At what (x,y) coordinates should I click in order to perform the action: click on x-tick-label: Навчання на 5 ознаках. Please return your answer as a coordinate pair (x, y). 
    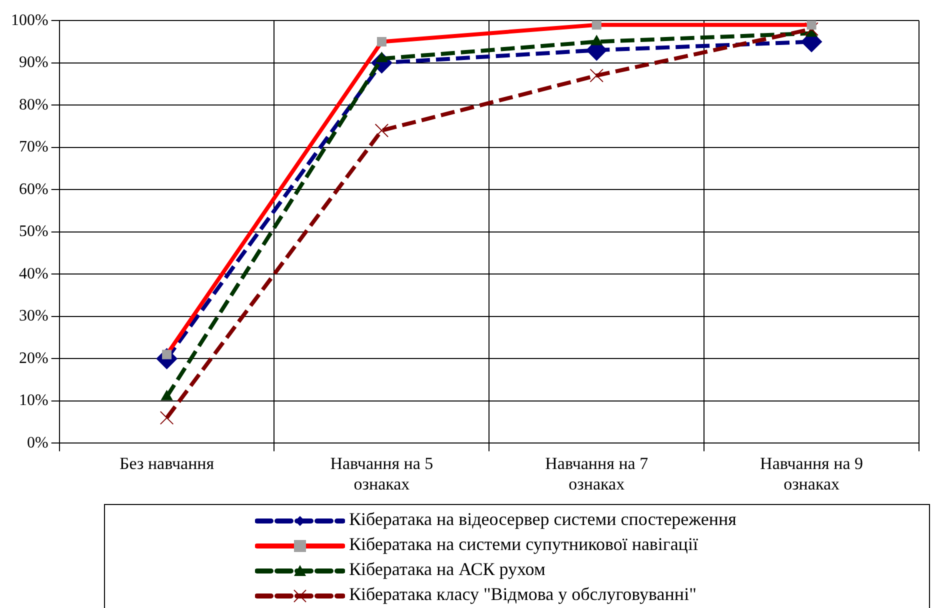
    Looking at the image, I should click on (382, 474).